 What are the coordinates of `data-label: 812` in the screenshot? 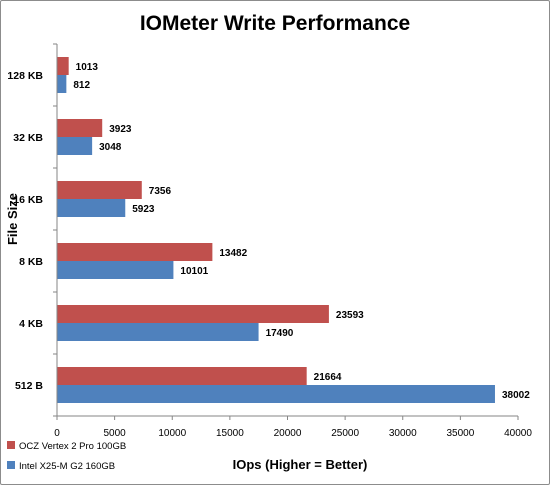 It's located at (81, 85).